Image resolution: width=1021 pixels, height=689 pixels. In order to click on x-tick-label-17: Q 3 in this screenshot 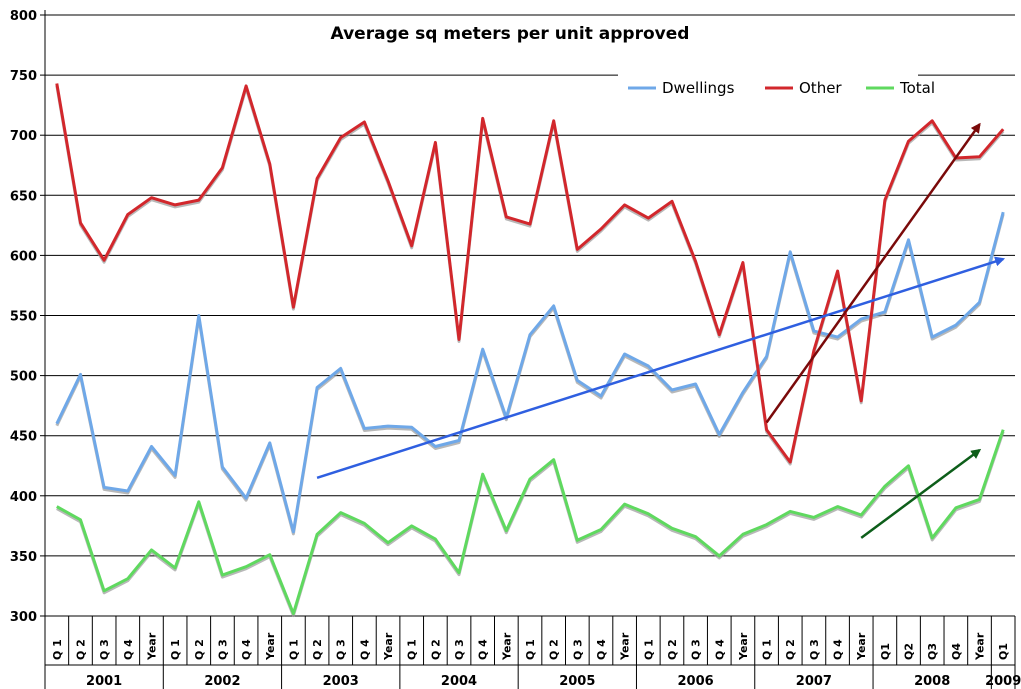, I will do `click(459, 649)`.